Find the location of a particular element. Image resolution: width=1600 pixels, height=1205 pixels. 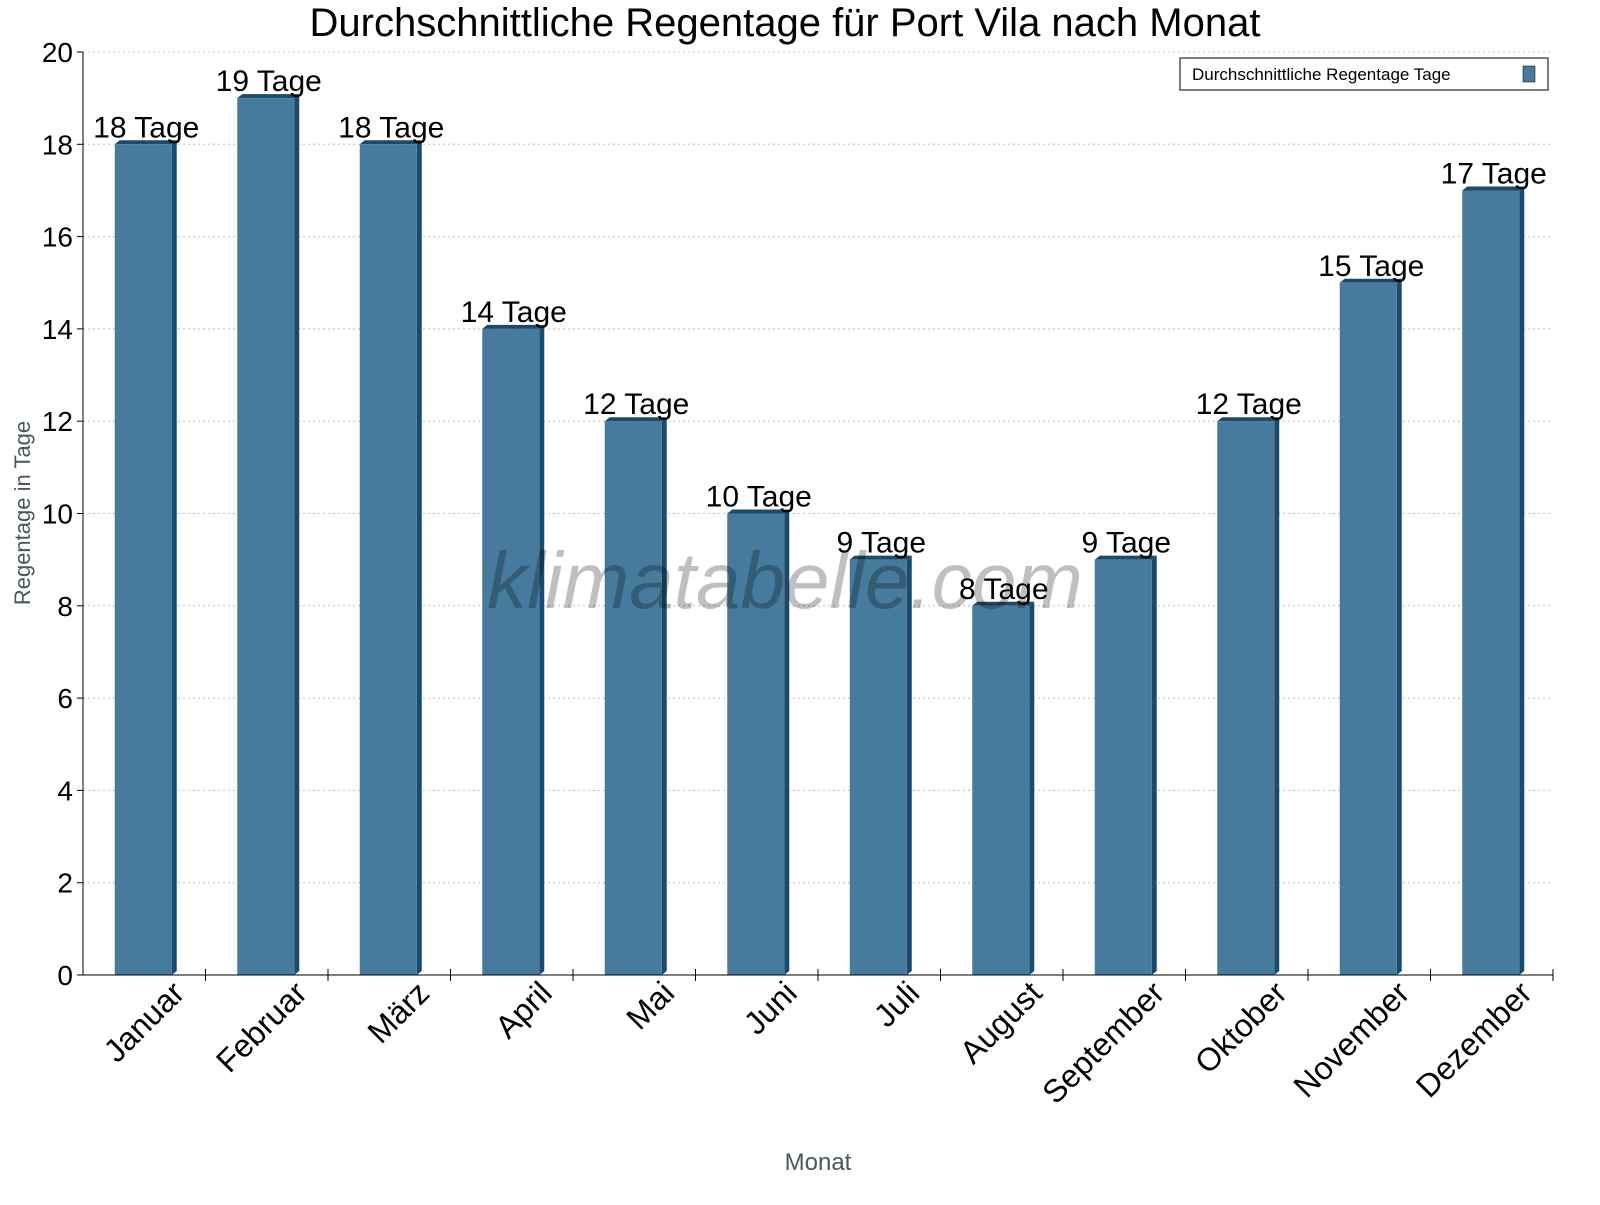

x-tick-label: März is located at coordinates (398, 1012).